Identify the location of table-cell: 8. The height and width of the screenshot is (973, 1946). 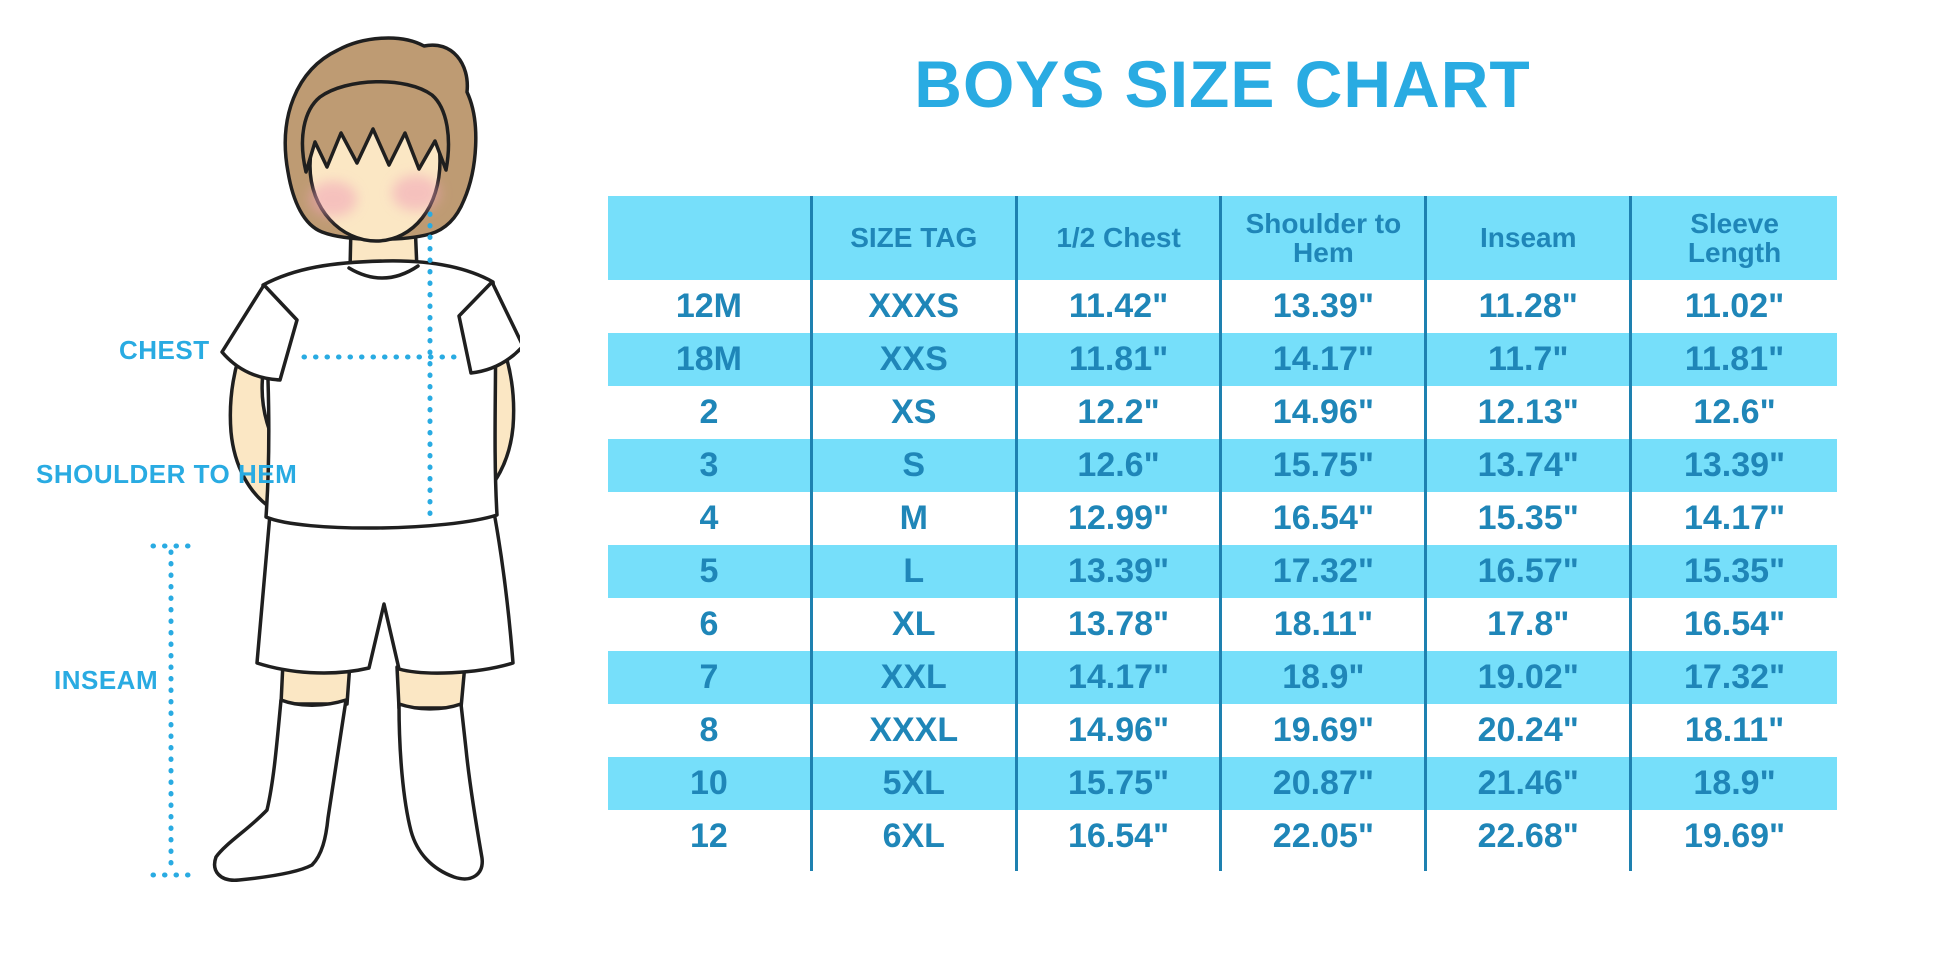
(710, 730).